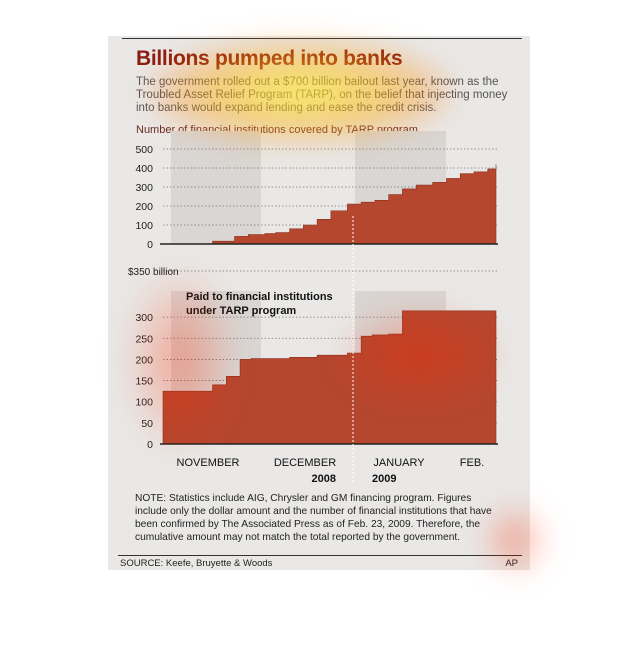  I want to click on y-tick-label: 250, so click(144, 339).